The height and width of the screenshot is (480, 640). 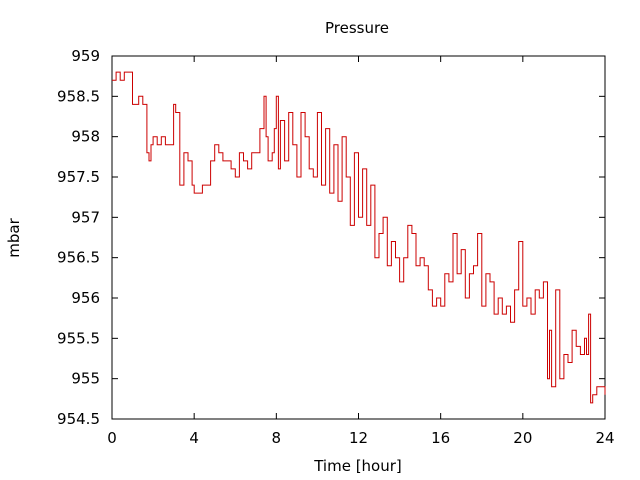 I want to click on y-tick-label: 956, so click(x=85, y=298).